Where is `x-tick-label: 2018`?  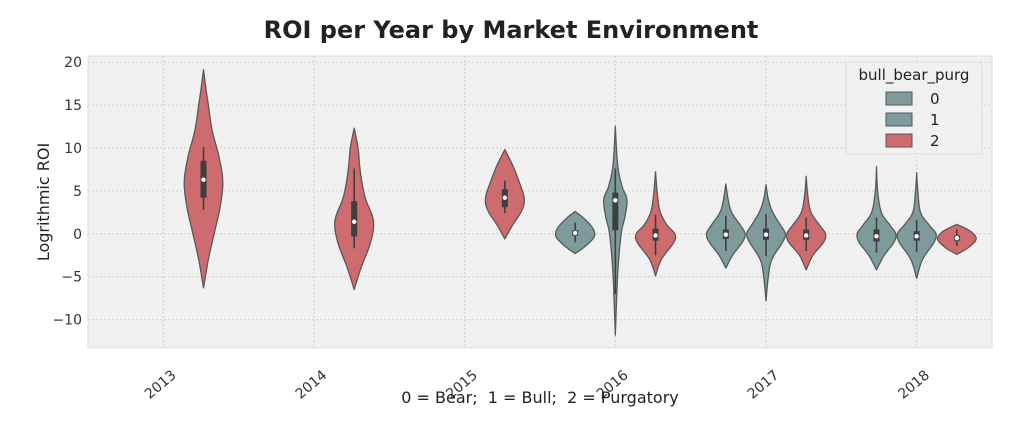
x-tick-label: 2018 is located at coordinates (914, 384).